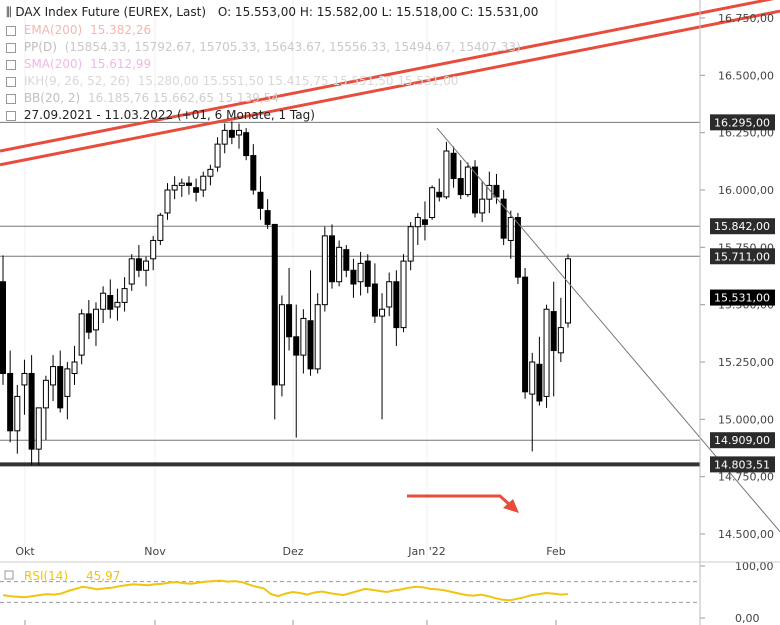 The image size is (780, 625). Describe the element at coordinates (754, 566) in the screenshot. I see `rsi-tick-label: 100,00` at that location.